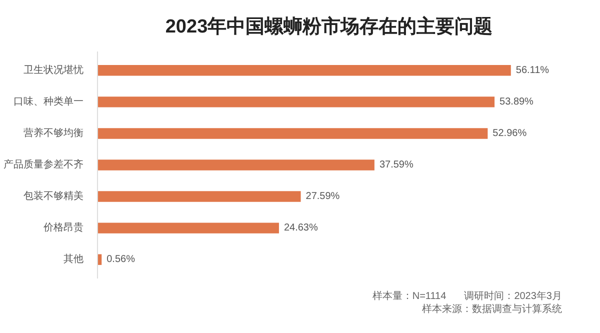  I want to click on data-label: 0.56%, so click(121, 260).